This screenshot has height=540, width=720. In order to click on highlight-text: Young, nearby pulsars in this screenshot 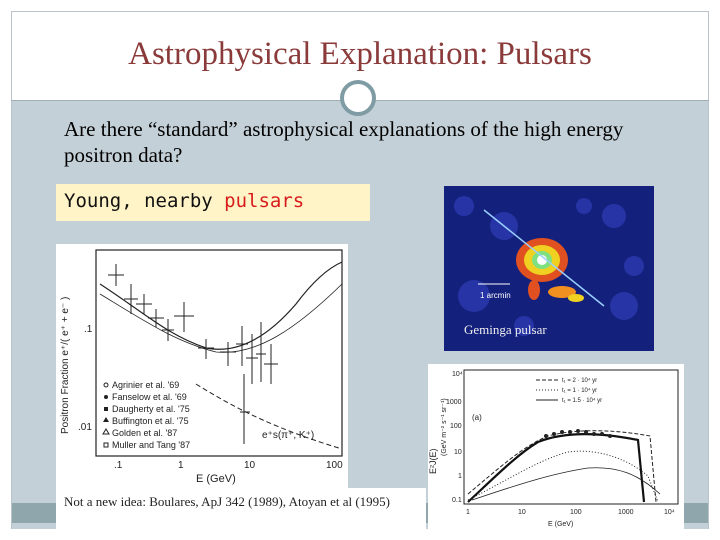, I will do `click(184, 201)`.